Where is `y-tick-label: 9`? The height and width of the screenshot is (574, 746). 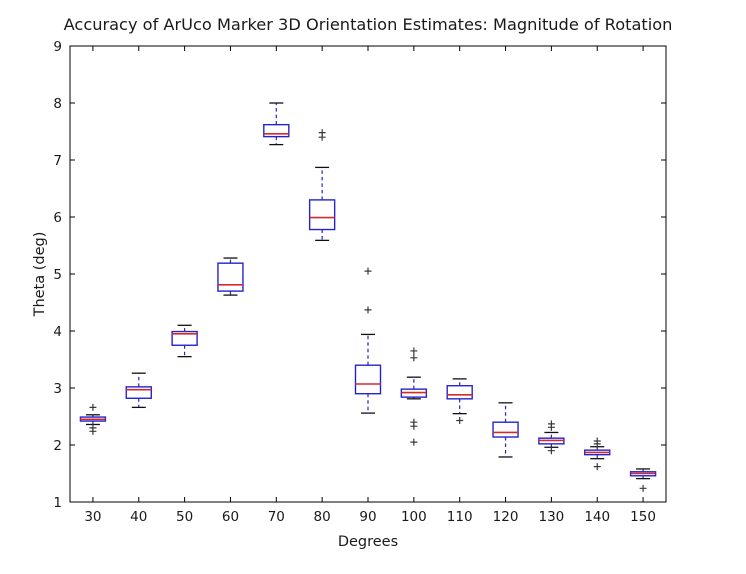
y-tick-label: 9 is located at coordinates (57, 47).